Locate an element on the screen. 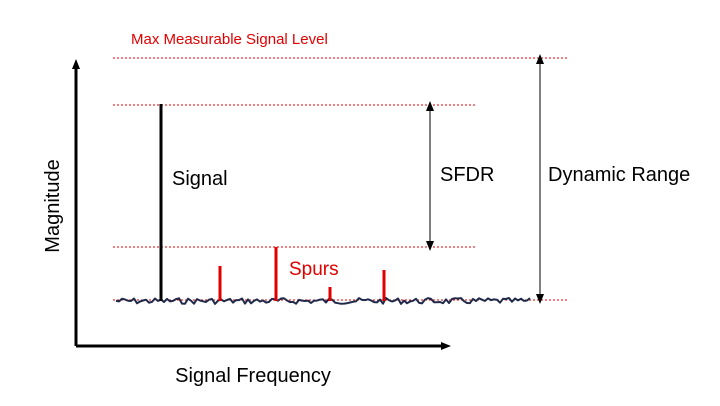 This screenshot has height=406, width=720. noise-floor is located at coordinates (323, 301).